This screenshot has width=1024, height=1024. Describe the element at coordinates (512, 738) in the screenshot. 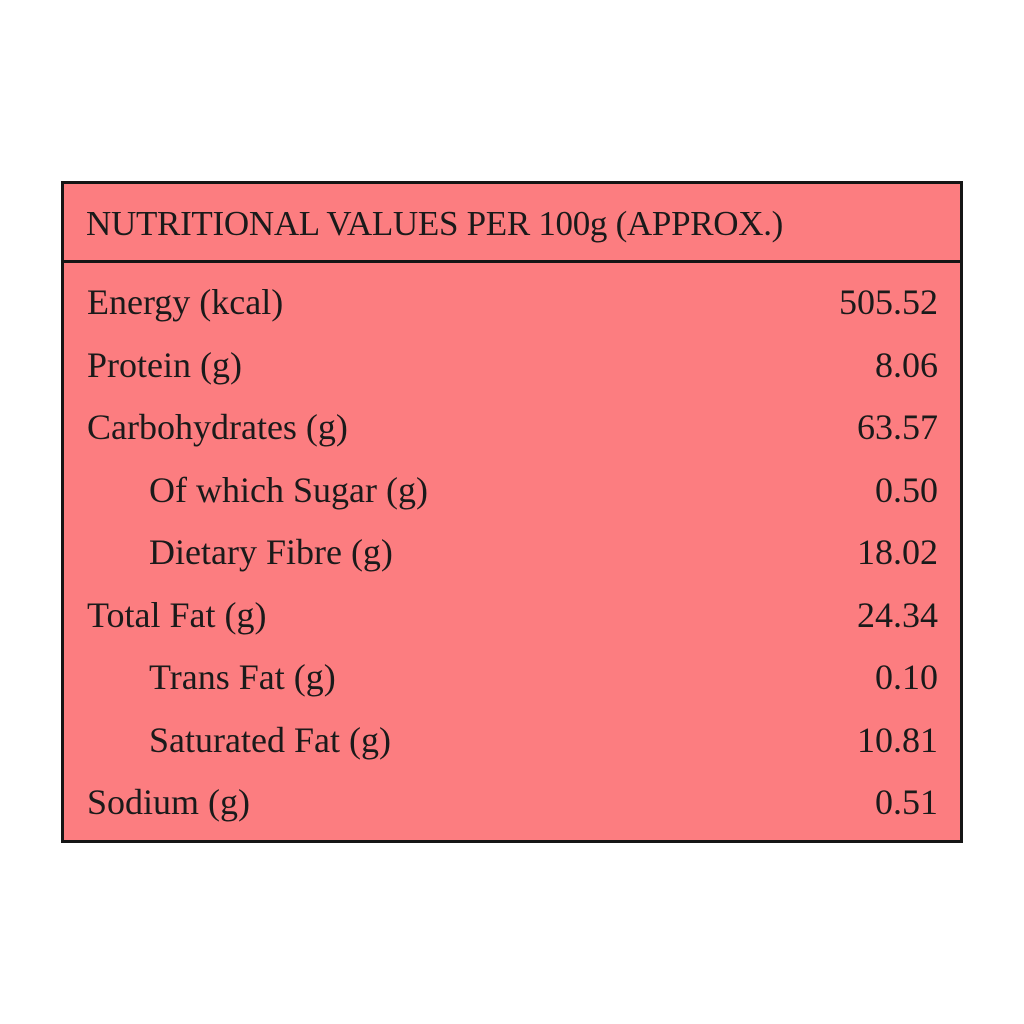

I see `sub-row: Saturated Fat (g) 10.81` at that location.